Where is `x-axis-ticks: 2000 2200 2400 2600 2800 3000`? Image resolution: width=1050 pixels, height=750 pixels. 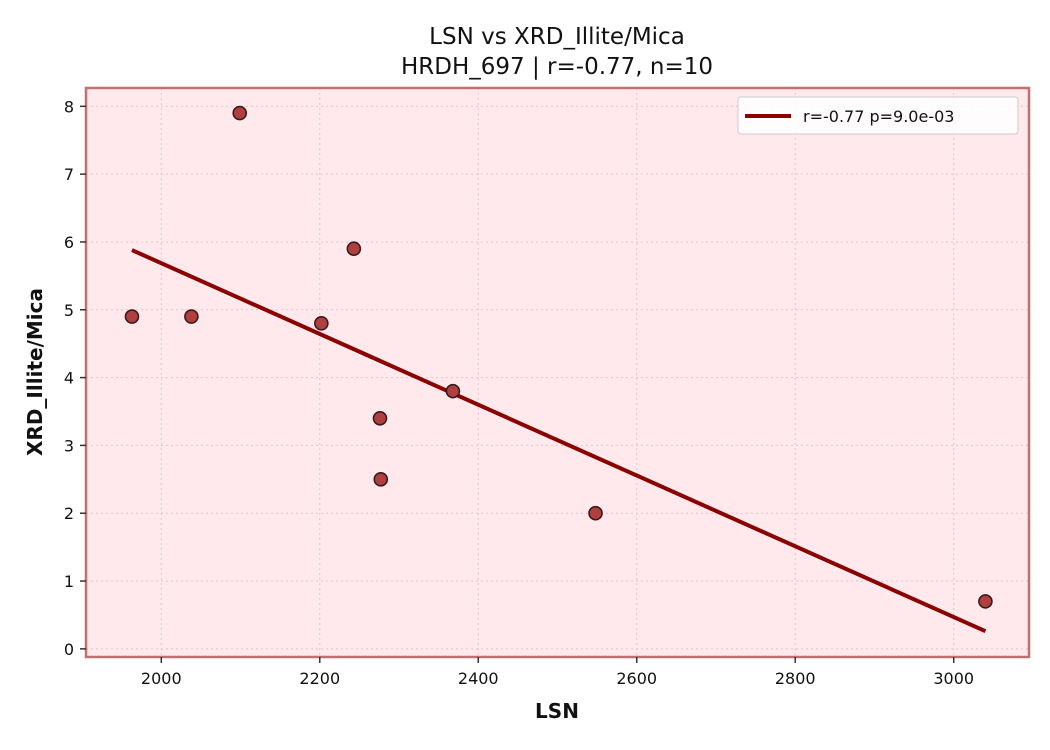
x-axis-ticks: 2000 2200 2400 2600 2800 3000 is located at coordinates (557, 672).